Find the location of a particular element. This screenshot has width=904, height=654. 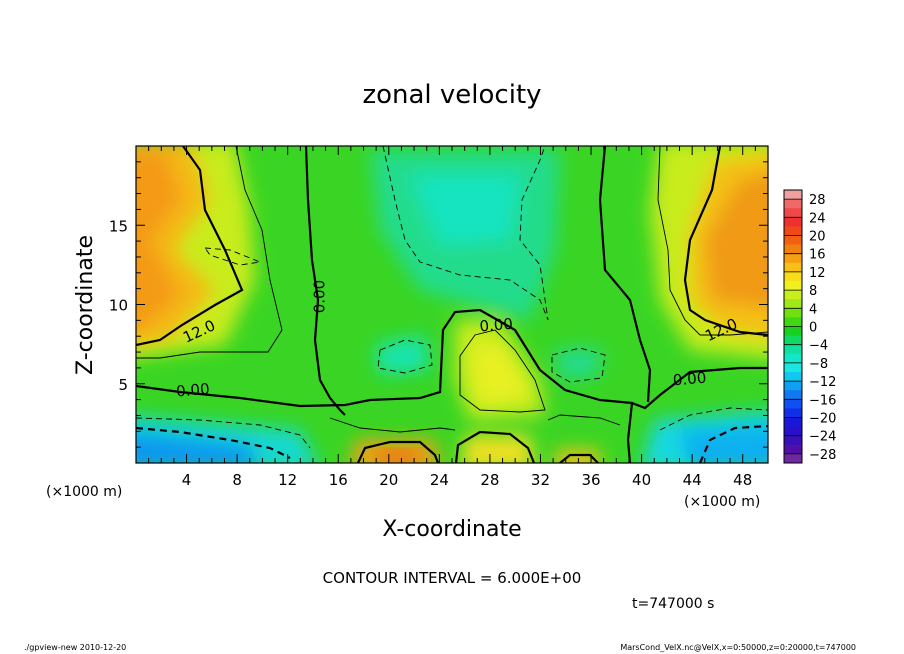

contour-six-left is located at coordinates (209, 252).